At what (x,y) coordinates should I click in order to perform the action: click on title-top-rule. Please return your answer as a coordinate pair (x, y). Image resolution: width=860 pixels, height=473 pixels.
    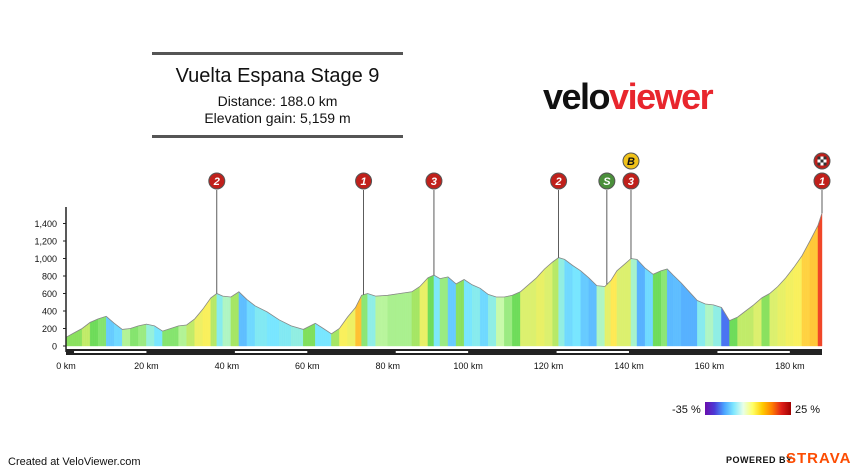
    Looking at the image, I should click on (277, 53).